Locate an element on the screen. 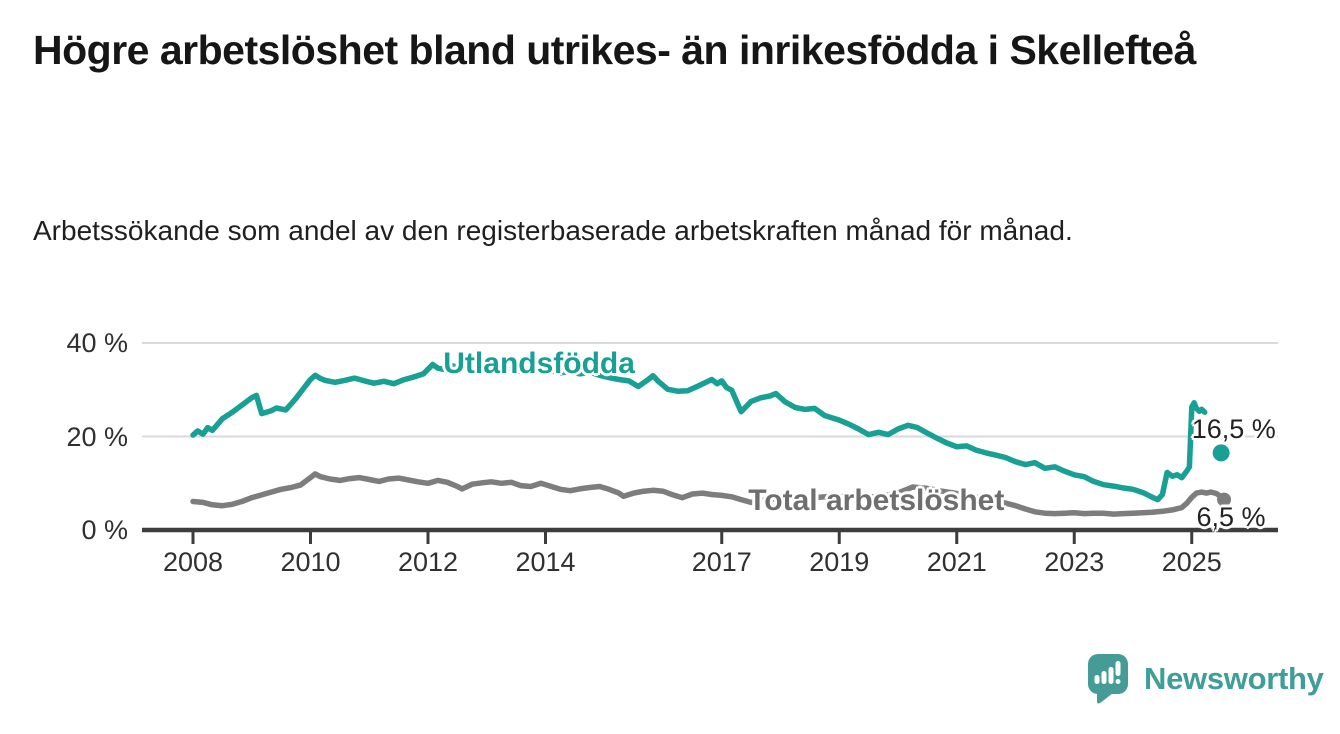 This screenshot has width=1340, height=734. logo-exclamation-dot is located at coordinates (1118, 681).